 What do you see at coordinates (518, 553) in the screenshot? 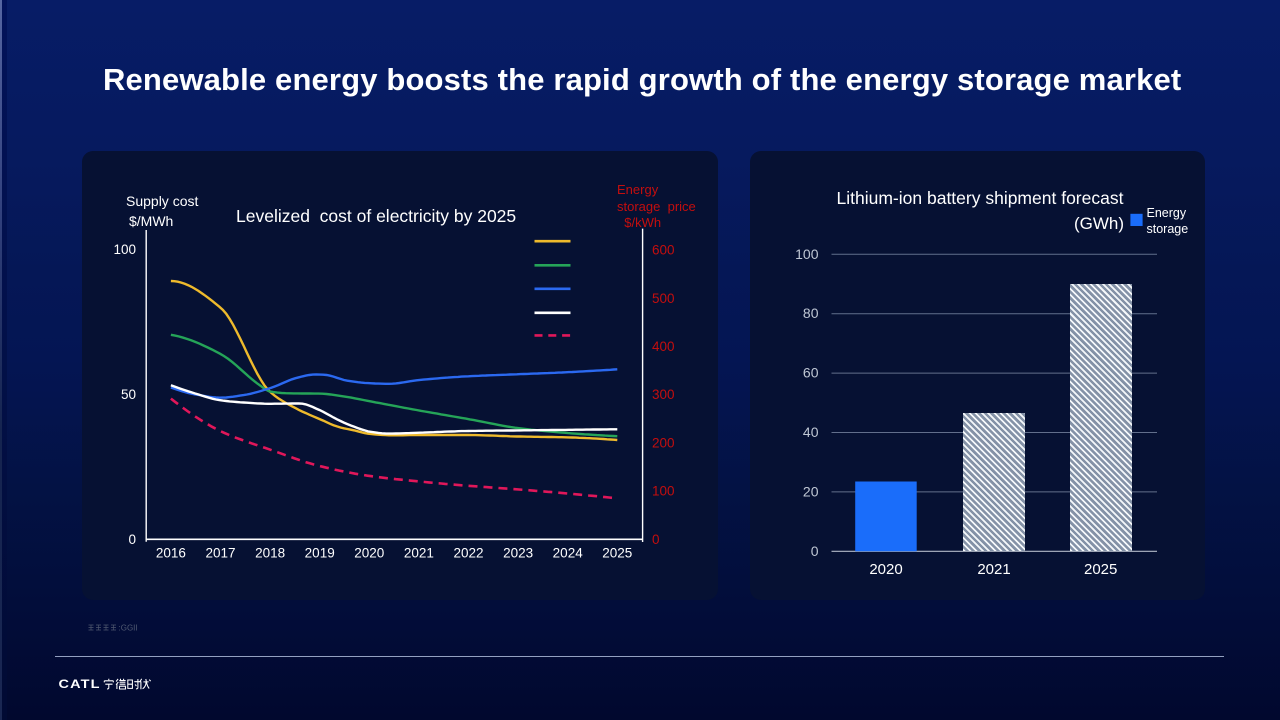
I see `svg-text: 2023` at bounding box center [518, 553].